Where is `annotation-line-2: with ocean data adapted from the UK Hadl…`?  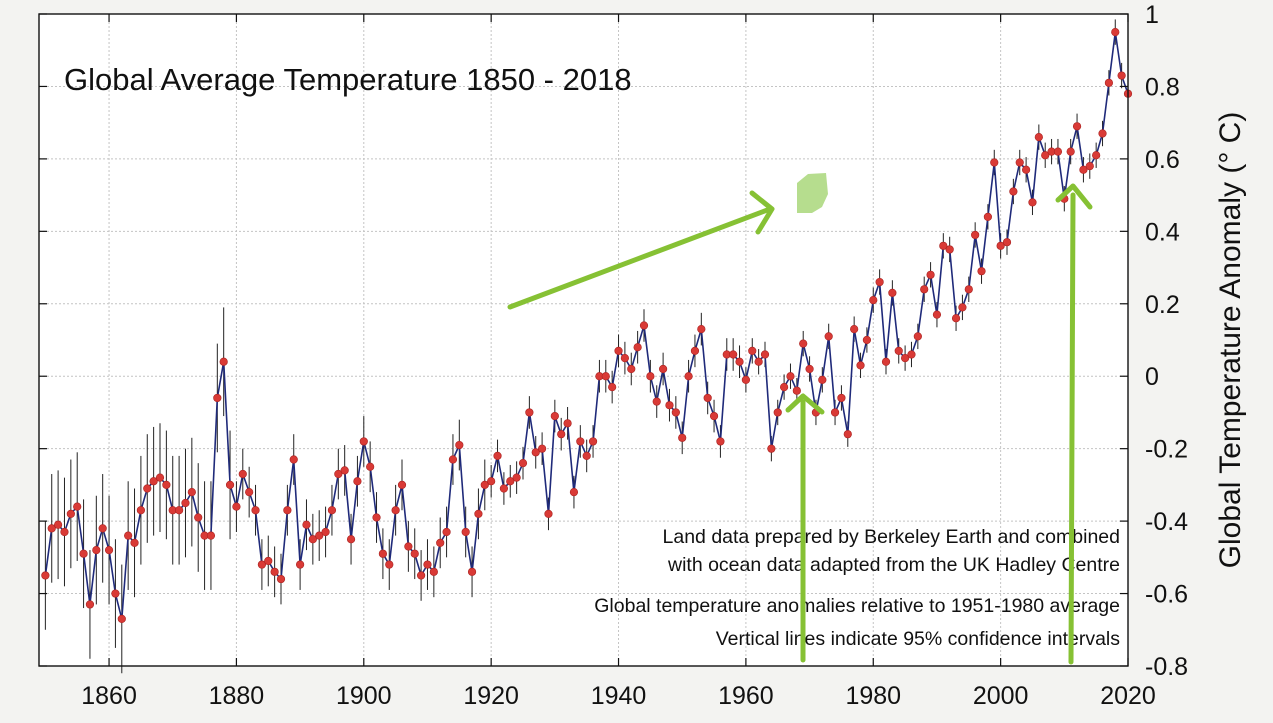
annotation-line-2: with ocean data adapted from the UK Hadl… is located at coordinates (893, 565).